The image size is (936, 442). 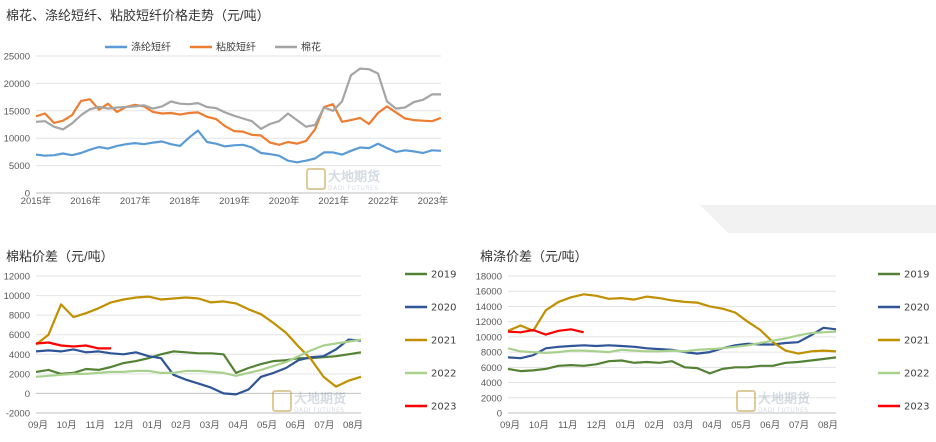 What do you see at coordinates (443, 407) in the screenshot?
I see `chart2-legend-label: 2023` at bounding box center [443, 407].